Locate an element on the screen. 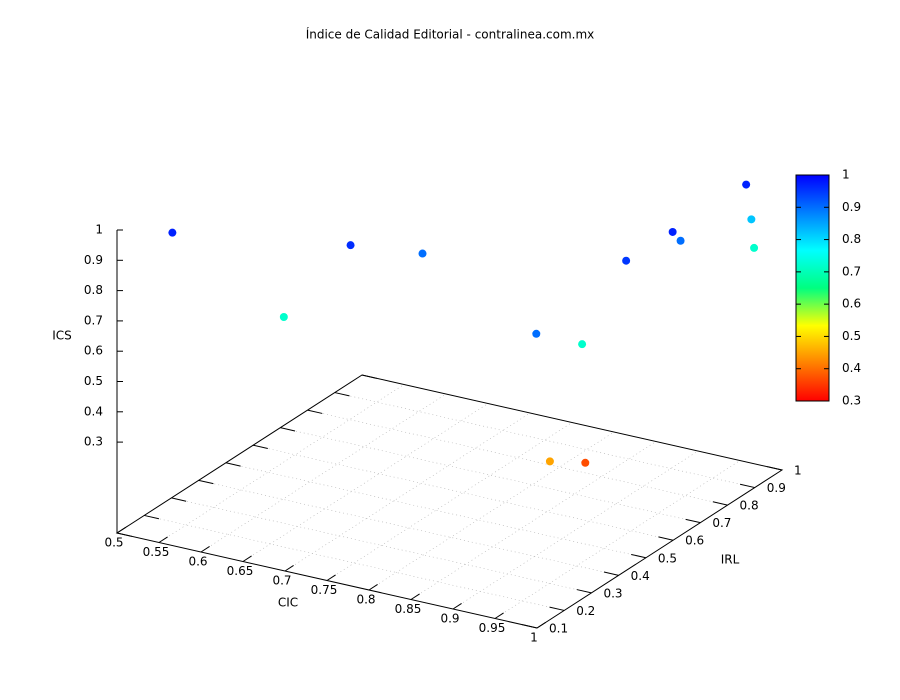 Image resolution: width=900 pixels, height=700 pixels. y-tick-label: 0.9 is located at coordinates (776, 488).